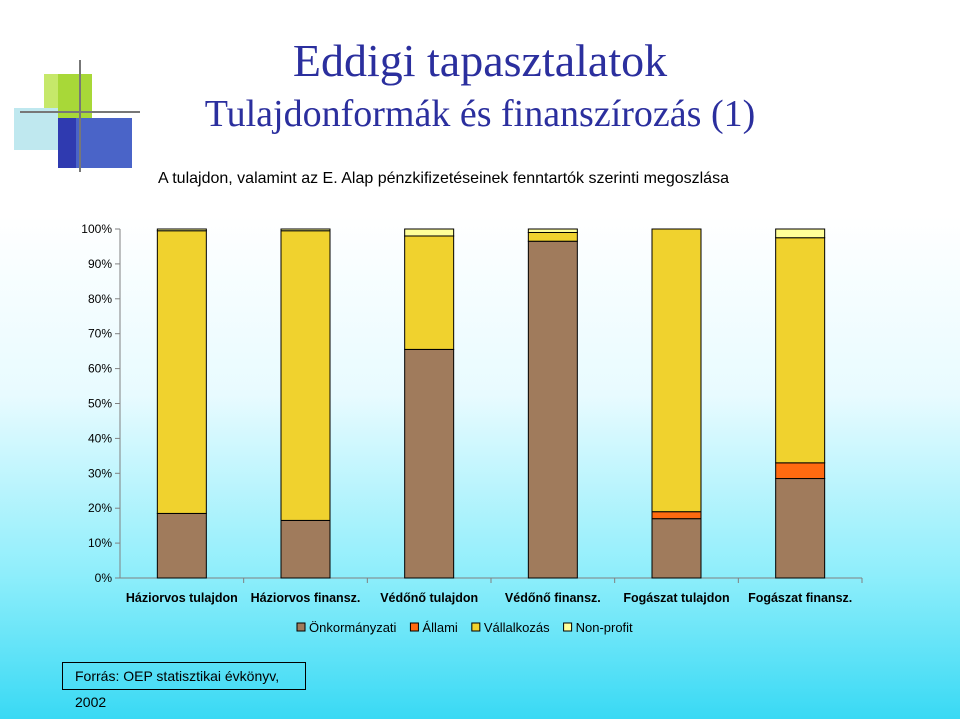  Describe the element at coordinates (306, 598) in the screenshot. I see `x-tick-label: Háziorvos finansz.` at that location.